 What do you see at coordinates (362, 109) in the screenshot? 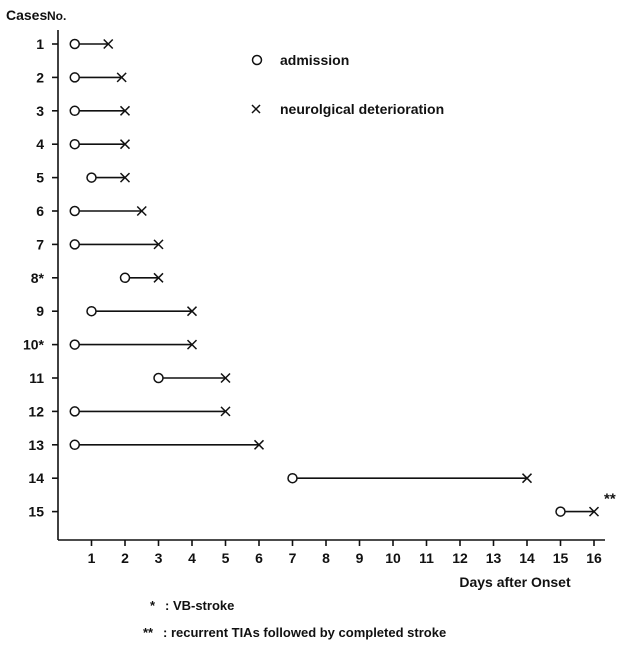
I see `legend-deterioration-label: neurolgical deterioration` at bounding box center [362, 109].